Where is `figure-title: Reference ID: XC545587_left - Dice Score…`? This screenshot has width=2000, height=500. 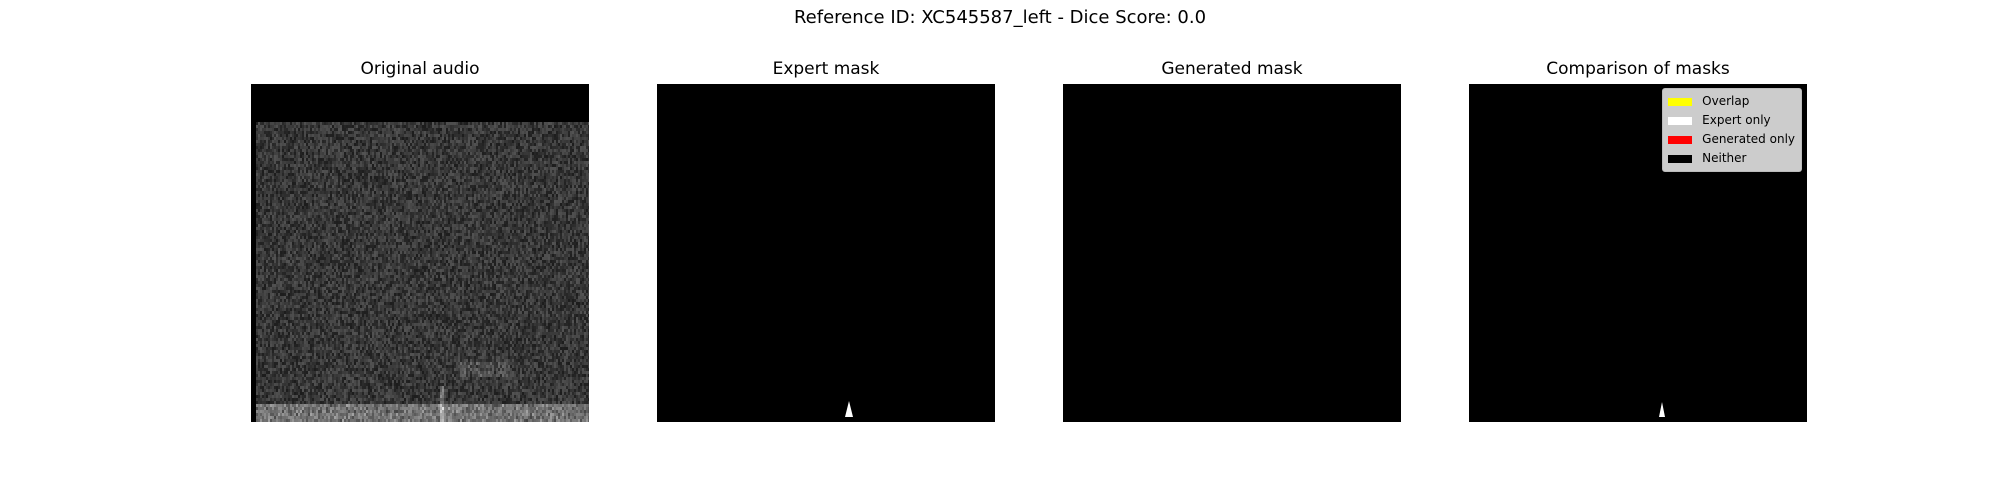 figure-title: Reference ID: XC545587_left - Dice Score… is located at coordinates (1000, 17).